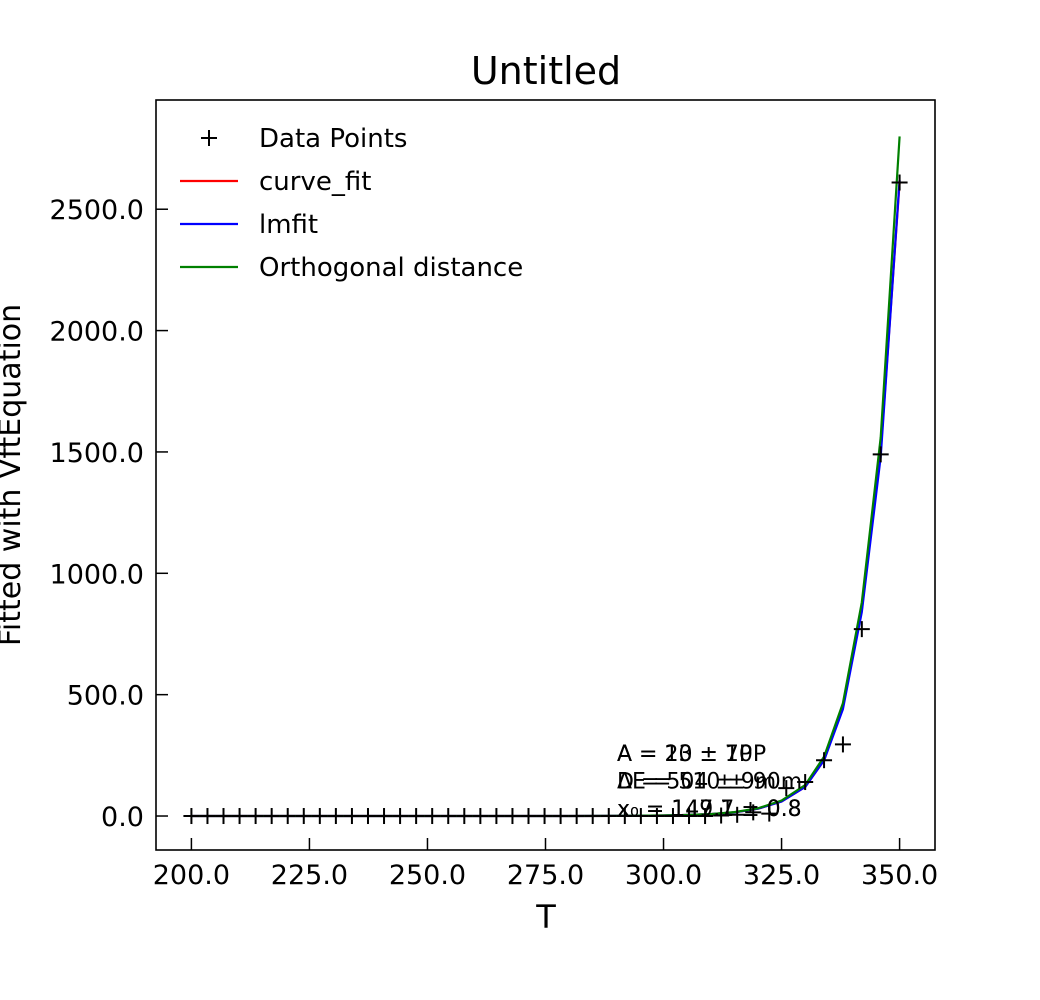  I want to click on annotation-text: D = 504 ± 9m, so click(696, 782).